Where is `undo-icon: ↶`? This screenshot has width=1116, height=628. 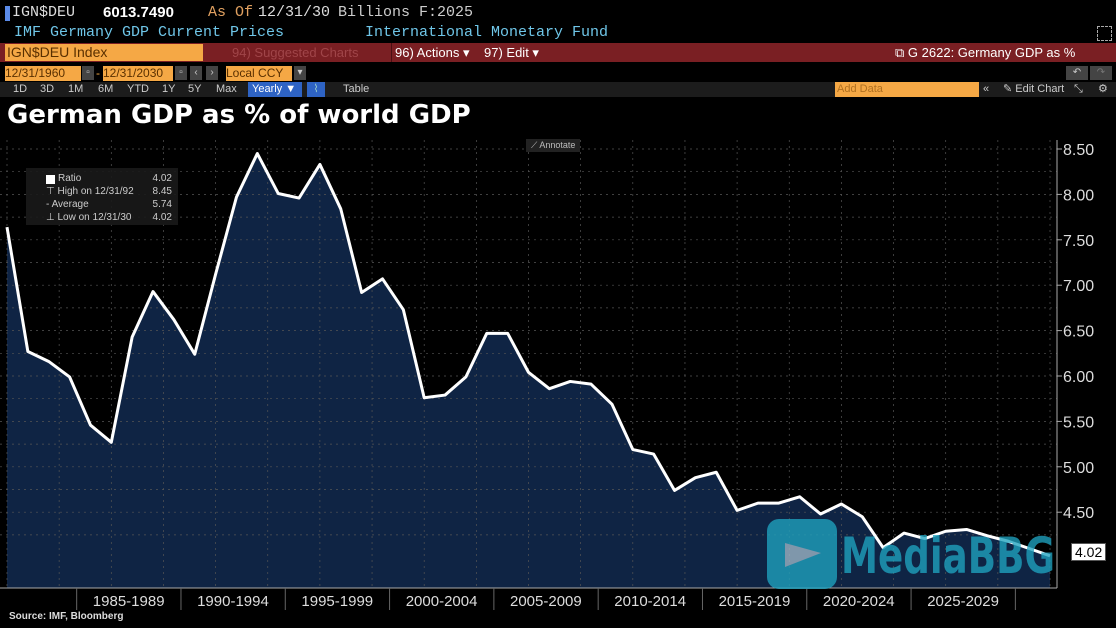
undo-icon: ↶ is located at coordinates (1077, 73).